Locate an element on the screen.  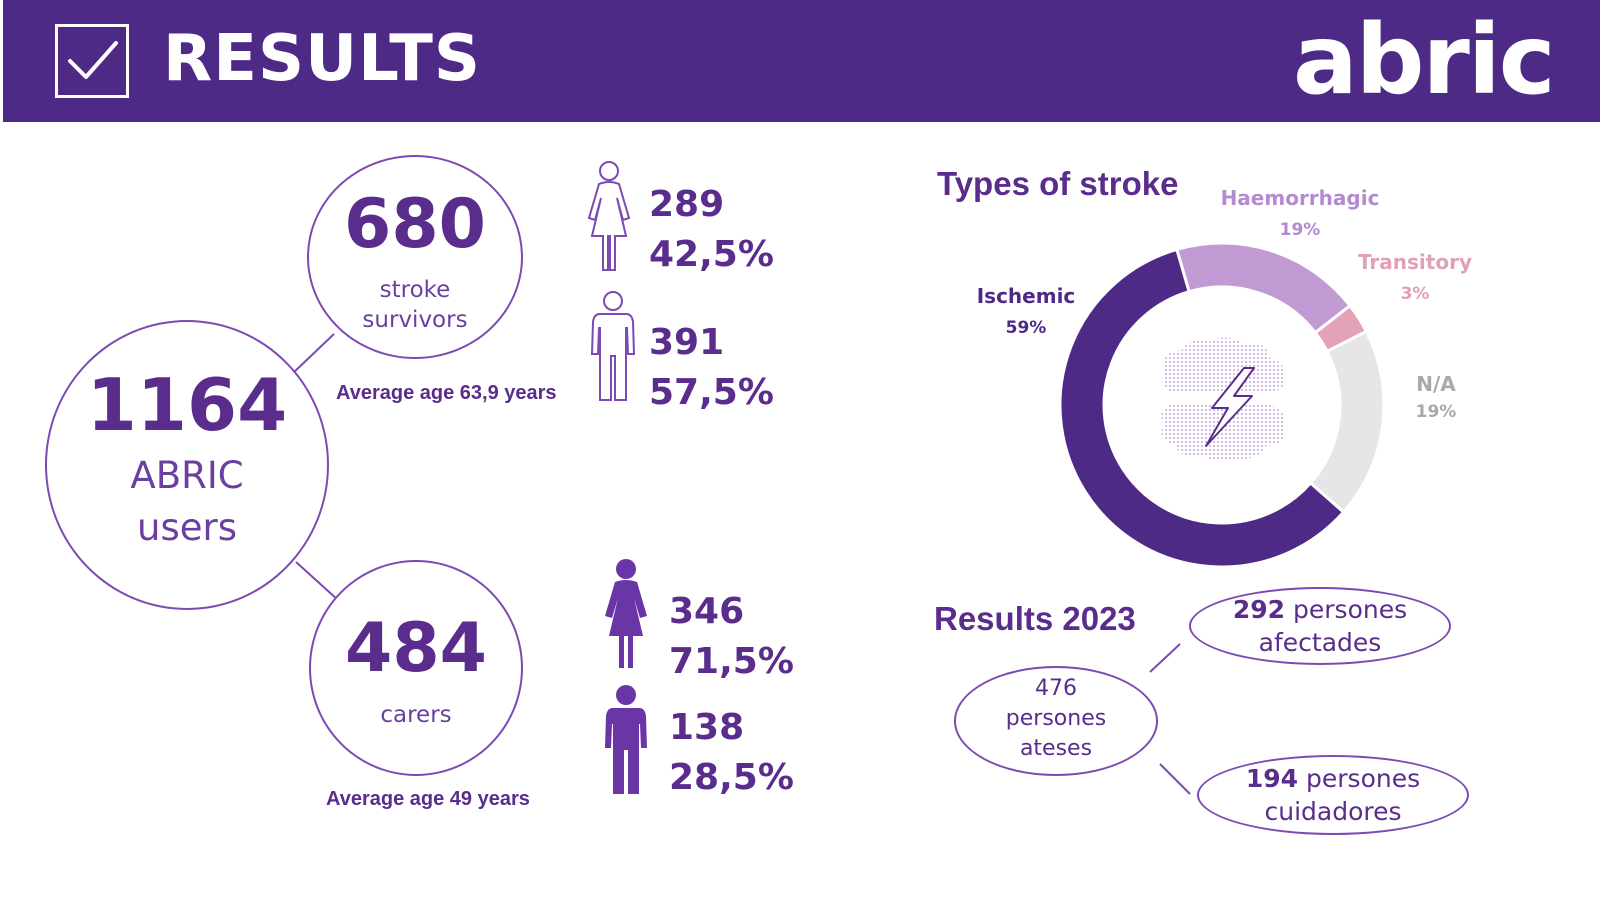
label-transitory: Transitory is located at coordinates (1414, 262).